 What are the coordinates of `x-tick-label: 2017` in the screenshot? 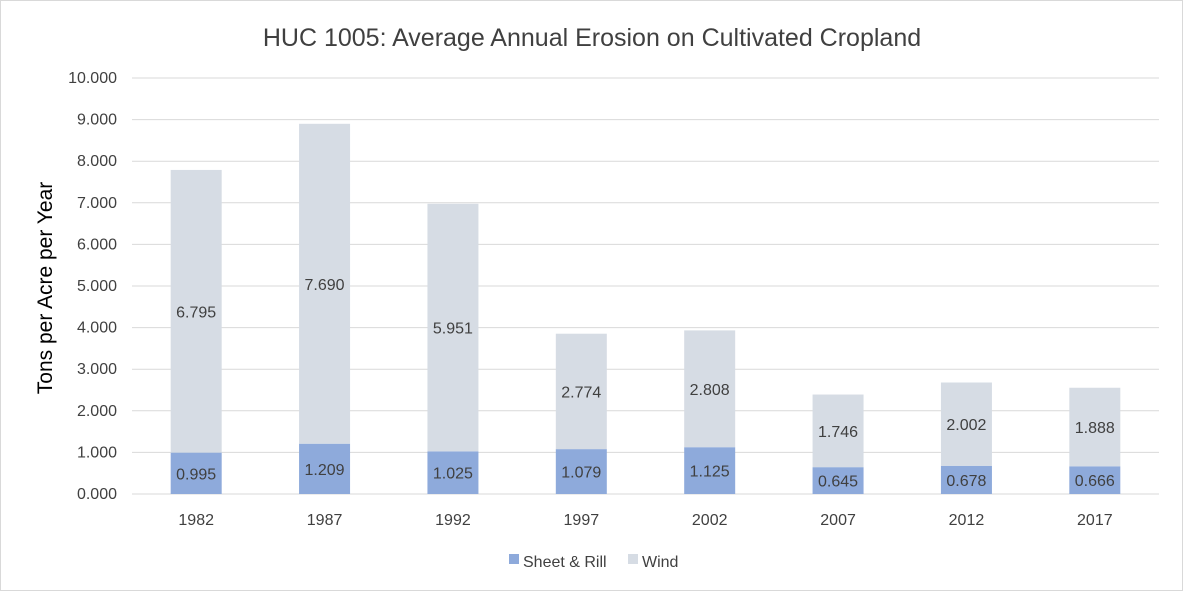 It's located at (1095, 520).